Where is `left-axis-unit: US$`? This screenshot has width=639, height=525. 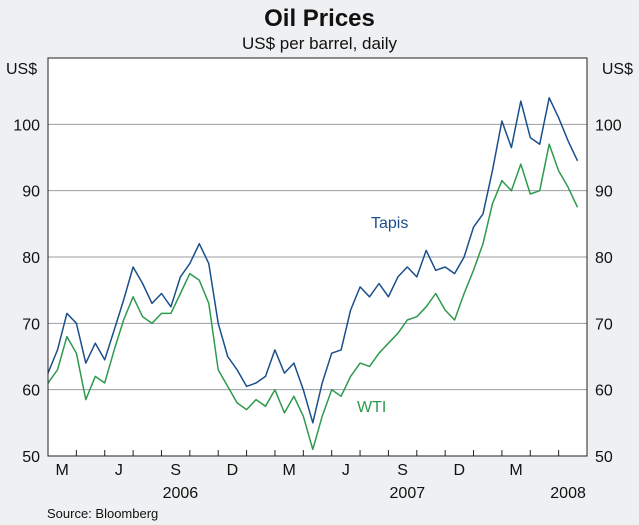 left-axis-unit: US$ is located at coordinates (21, 69).